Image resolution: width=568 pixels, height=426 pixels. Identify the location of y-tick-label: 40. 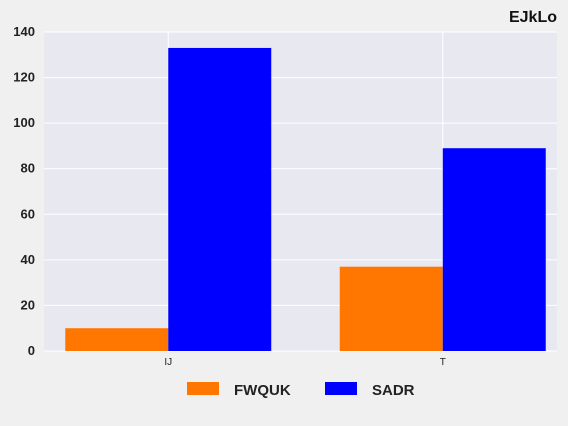
(28, 259).